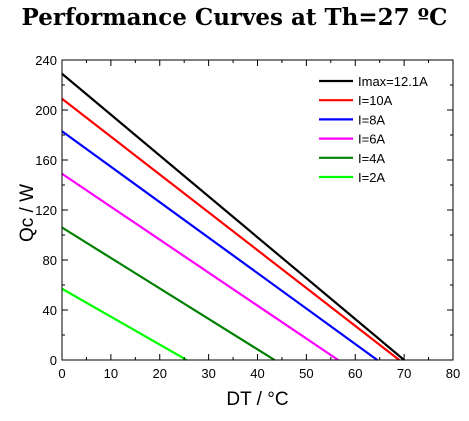  Describe the element at coordinates (371, 139) in the screenshot. I see `legend-label-3: I=6A` at that location.